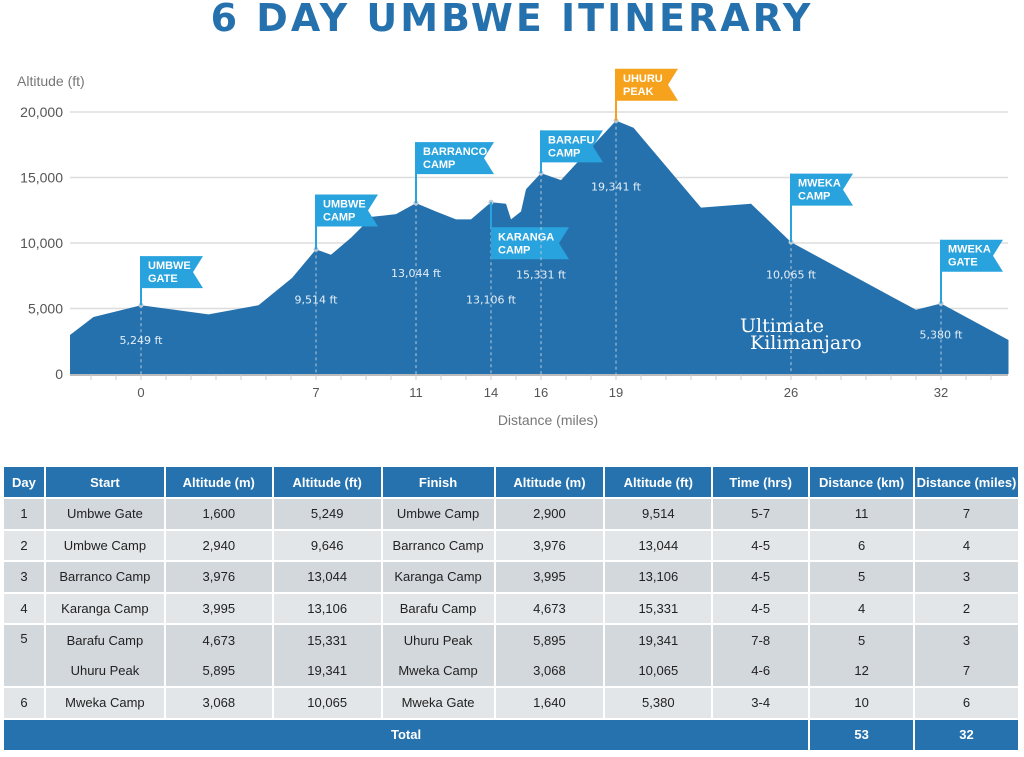 This screenshot has height=757, width=1024. What do you see at coordinates (315, 392) in the screenshot?
I see `x-tick-label: 7` at bounding box center [315, 392].